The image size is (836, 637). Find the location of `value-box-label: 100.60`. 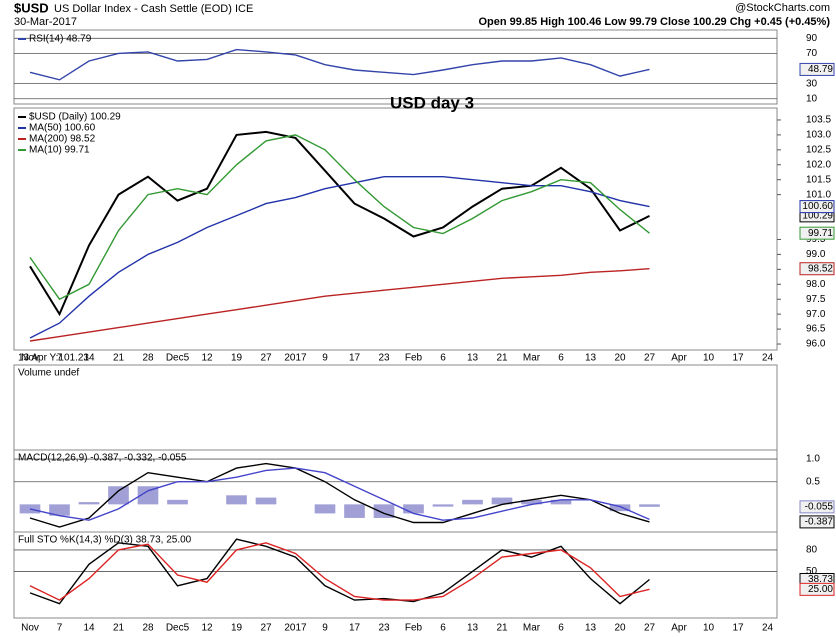

value-box-label: 100.60 is located at coordinates (817, 206).